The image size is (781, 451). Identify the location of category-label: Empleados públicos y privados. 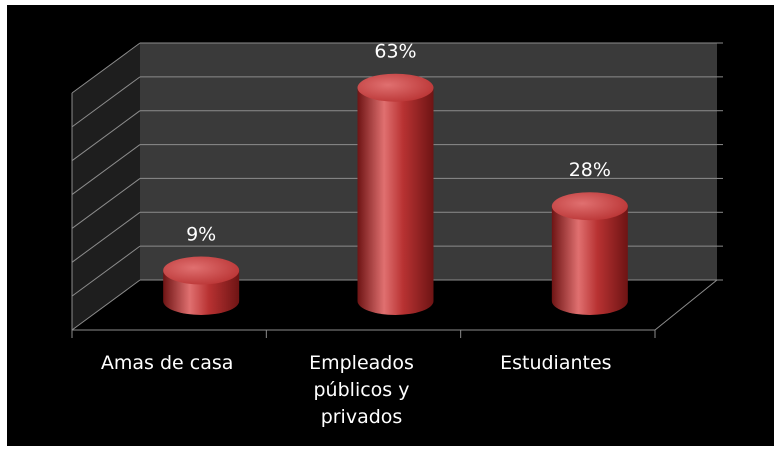
(361, 390).